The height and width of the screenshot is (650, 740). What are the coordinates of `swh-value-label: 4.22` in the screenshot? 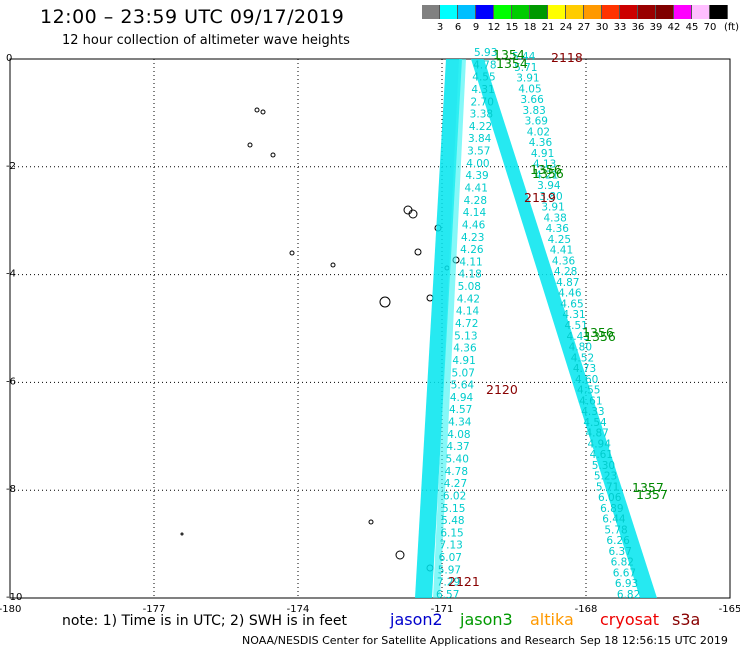 It's located at (480, 127).